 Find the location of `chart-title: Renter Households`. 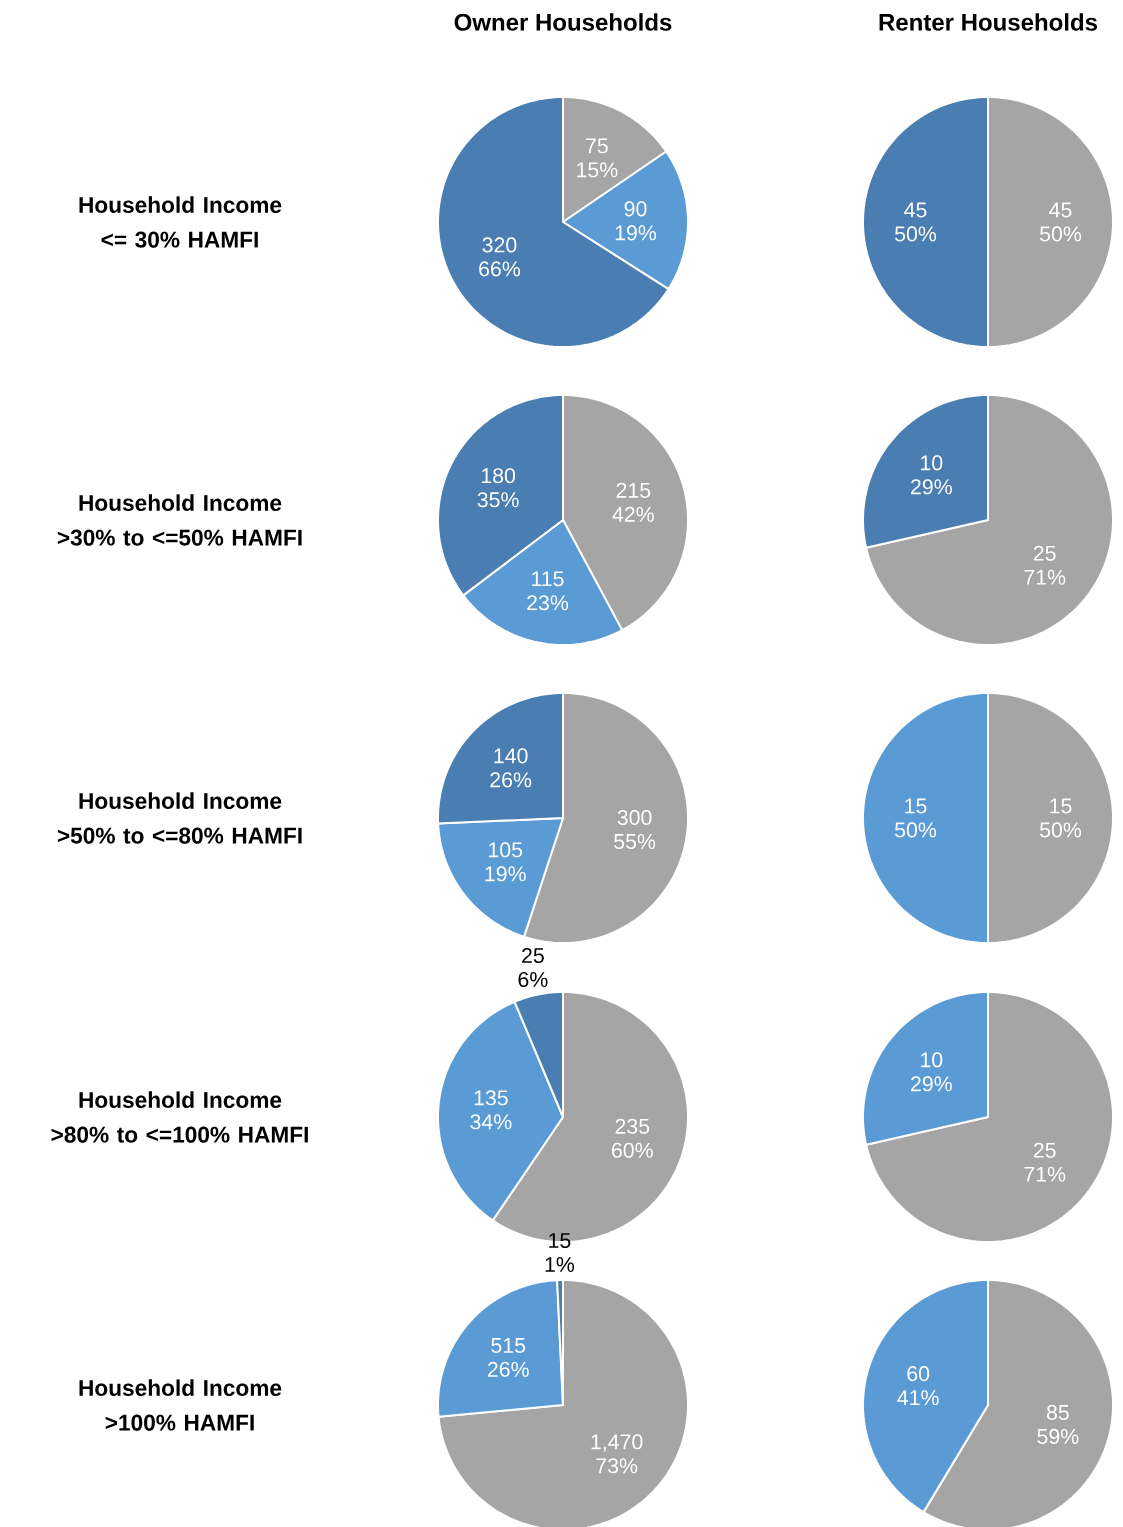

chart-title: Renter Households is located at coordinates (988, 22).